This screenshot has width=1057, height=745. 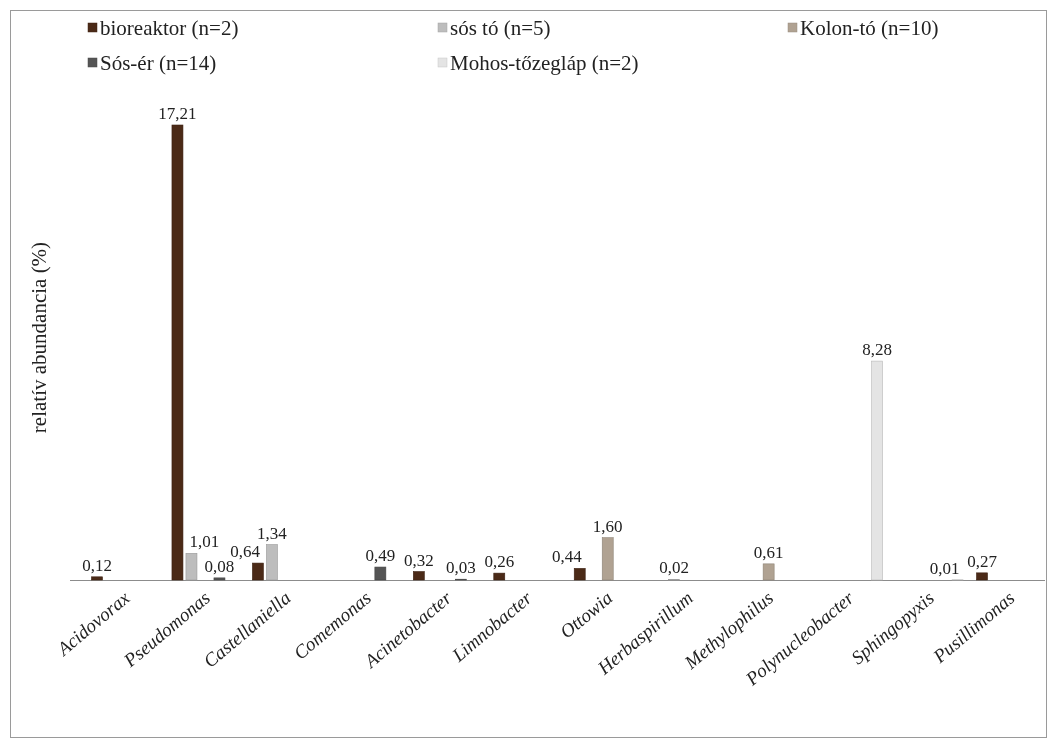 I want to click on data-label: 0,27, so click(x=982, y=561).